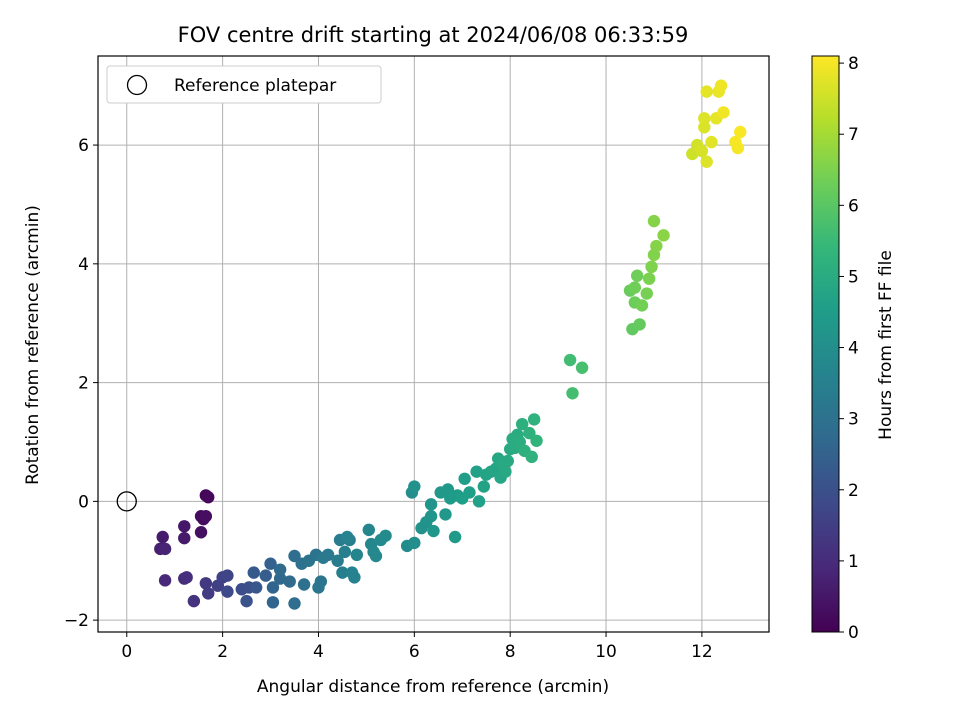 Image resolution: width=960 pixels, height=720 pixels. Describe the element at coordinates (510, 652) in the screenshot. I see `x-tick-label: 8` at that location.